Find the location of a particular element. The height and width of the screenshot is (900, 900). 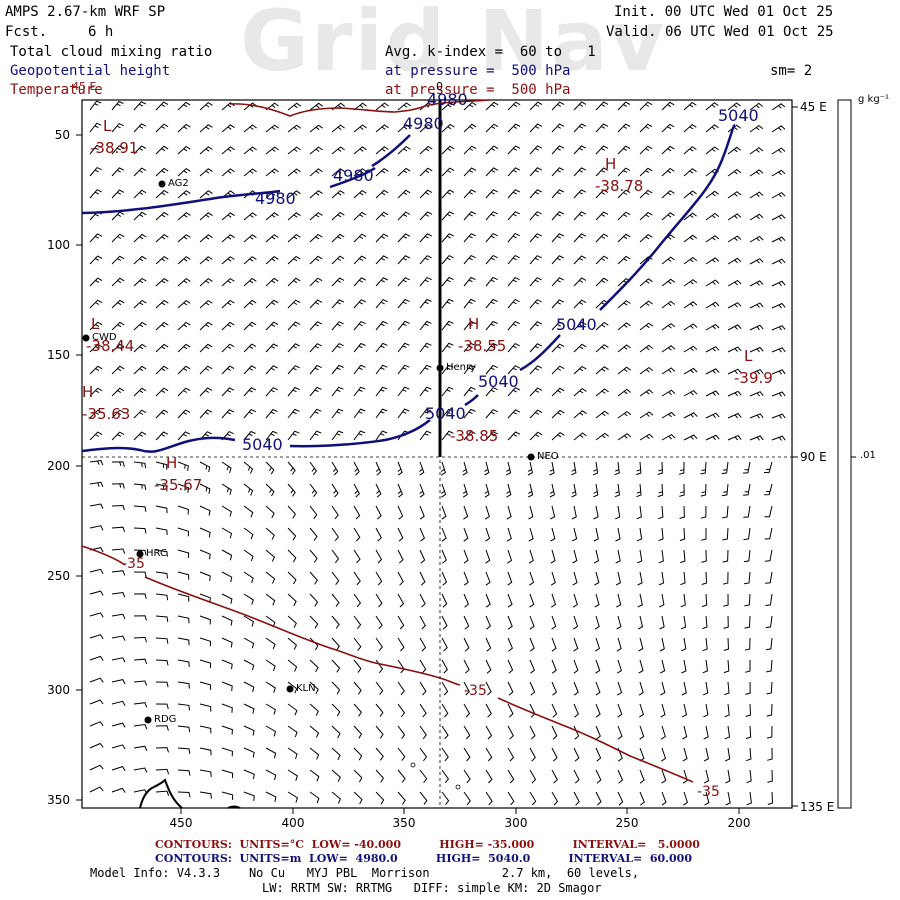

contour-5040-b is located at coordinates (360, 433).